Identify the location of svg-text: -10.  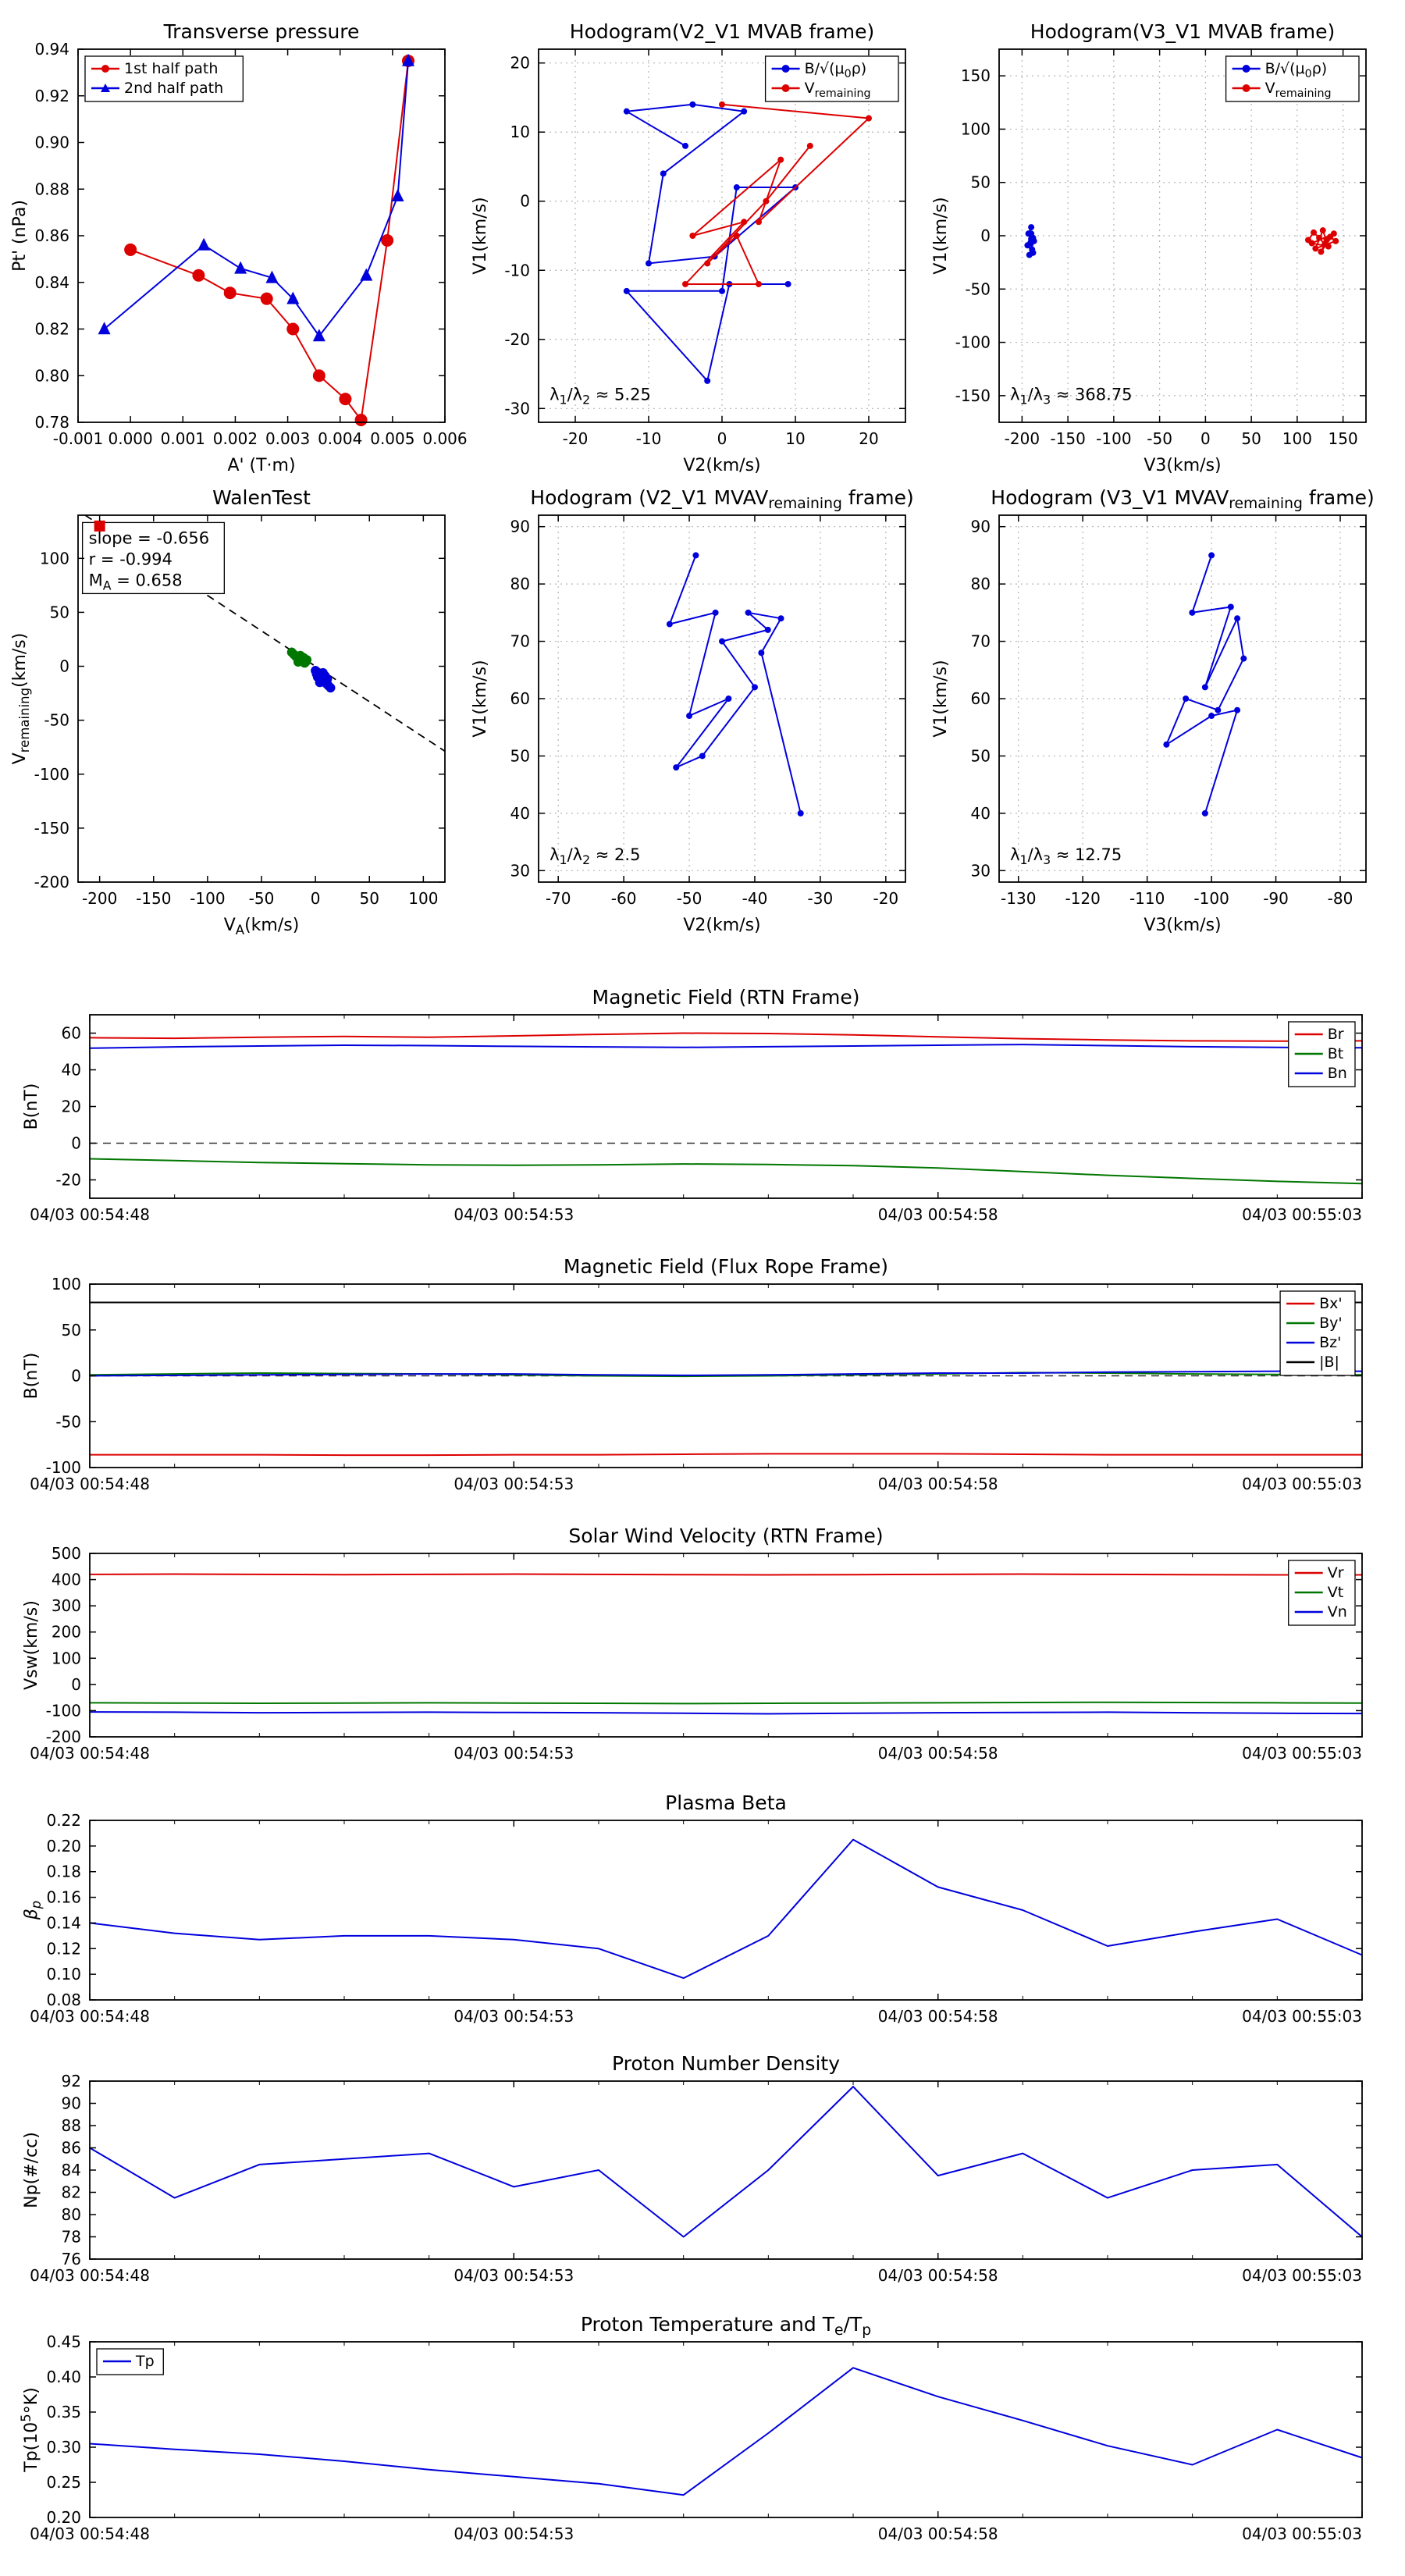
(517, 270).